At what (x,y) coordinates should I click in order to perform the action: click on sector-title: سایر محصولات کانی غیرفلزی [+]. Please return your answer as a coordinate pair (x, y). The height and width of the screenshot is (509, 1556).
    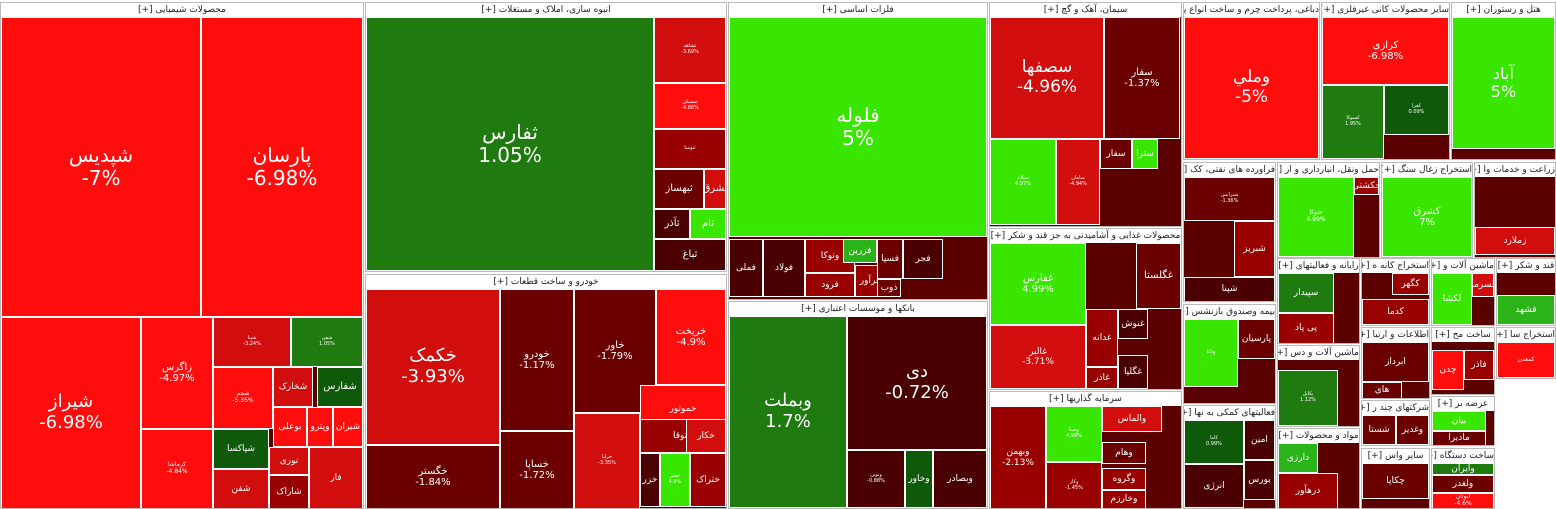
    Looking at the image, I should click on (1385, 10).